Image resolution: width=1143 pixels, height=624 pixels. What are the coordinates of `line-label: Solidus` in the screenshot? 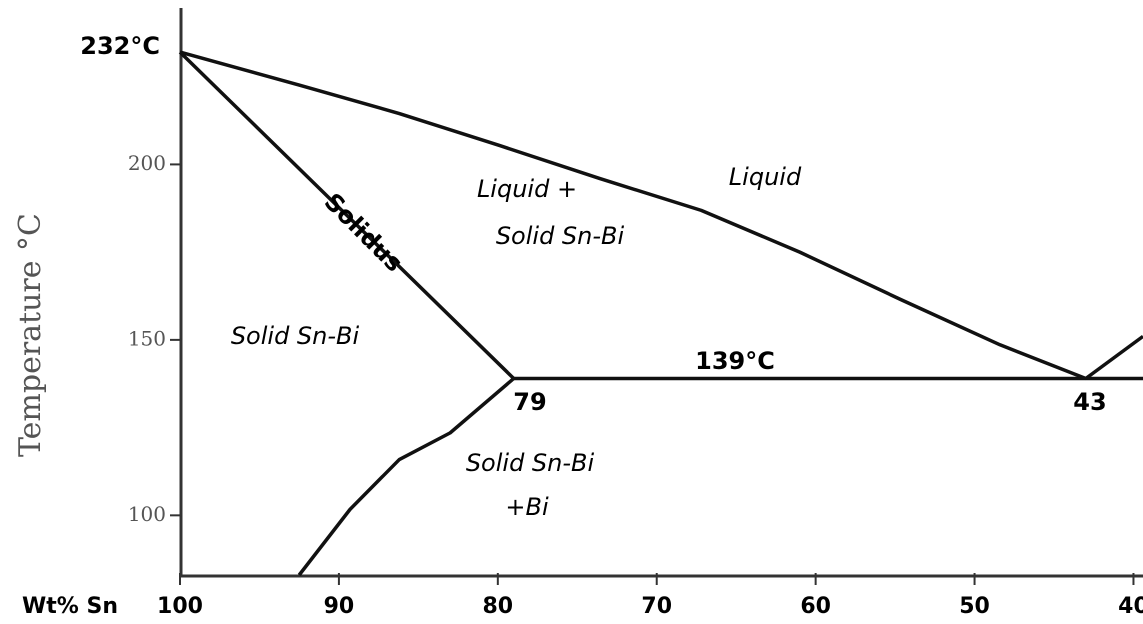 It's located at (364, 233).